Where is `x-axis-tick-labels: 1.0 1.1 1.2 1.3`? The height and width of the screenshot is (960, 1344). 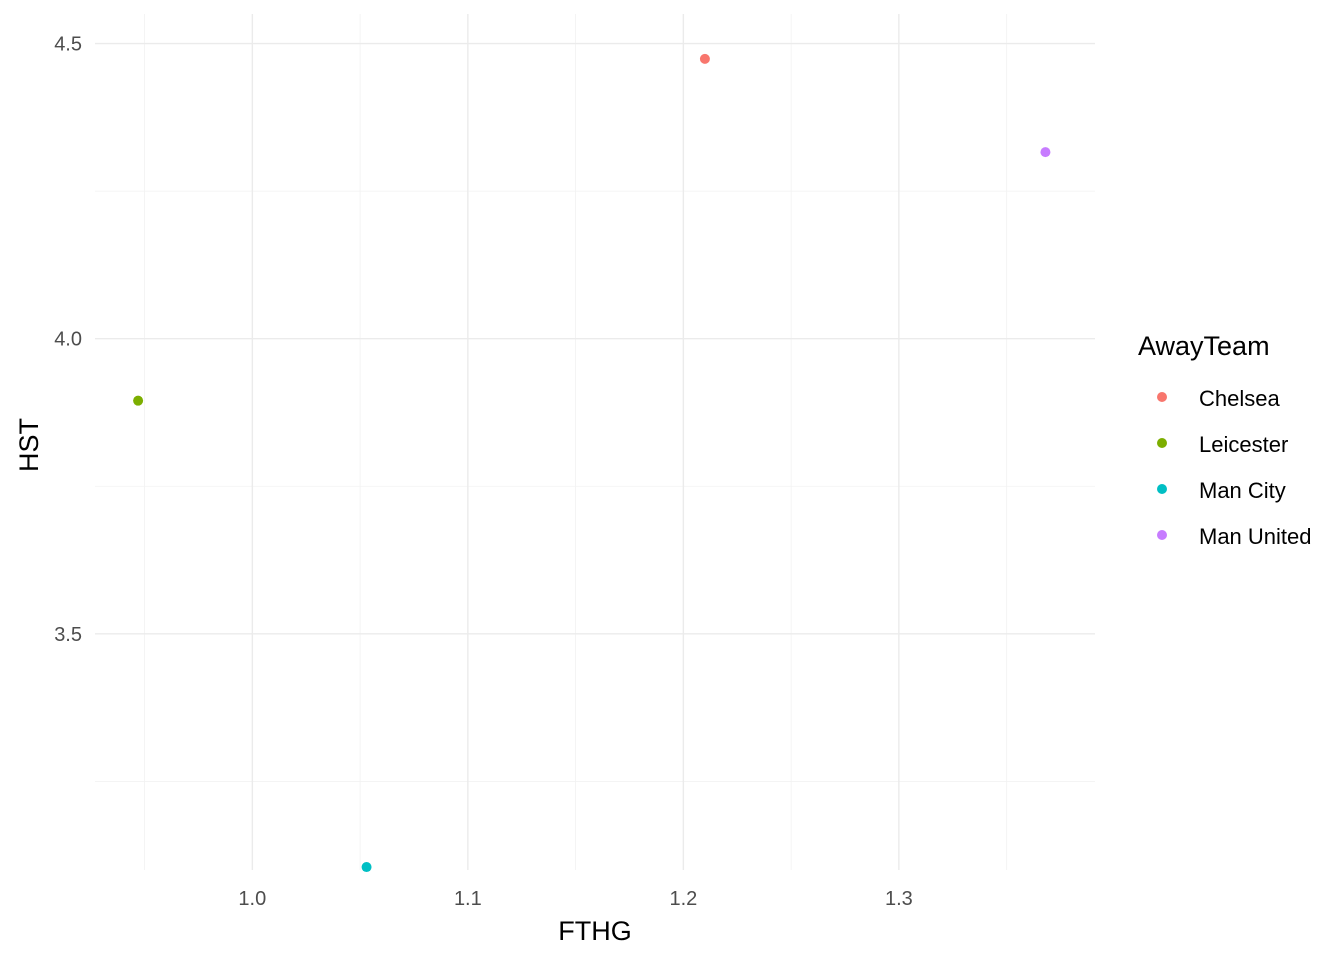
x-axis-tick-labels: 1.0 1.1 1.2 1.3 is located at coordinates (575, 899).